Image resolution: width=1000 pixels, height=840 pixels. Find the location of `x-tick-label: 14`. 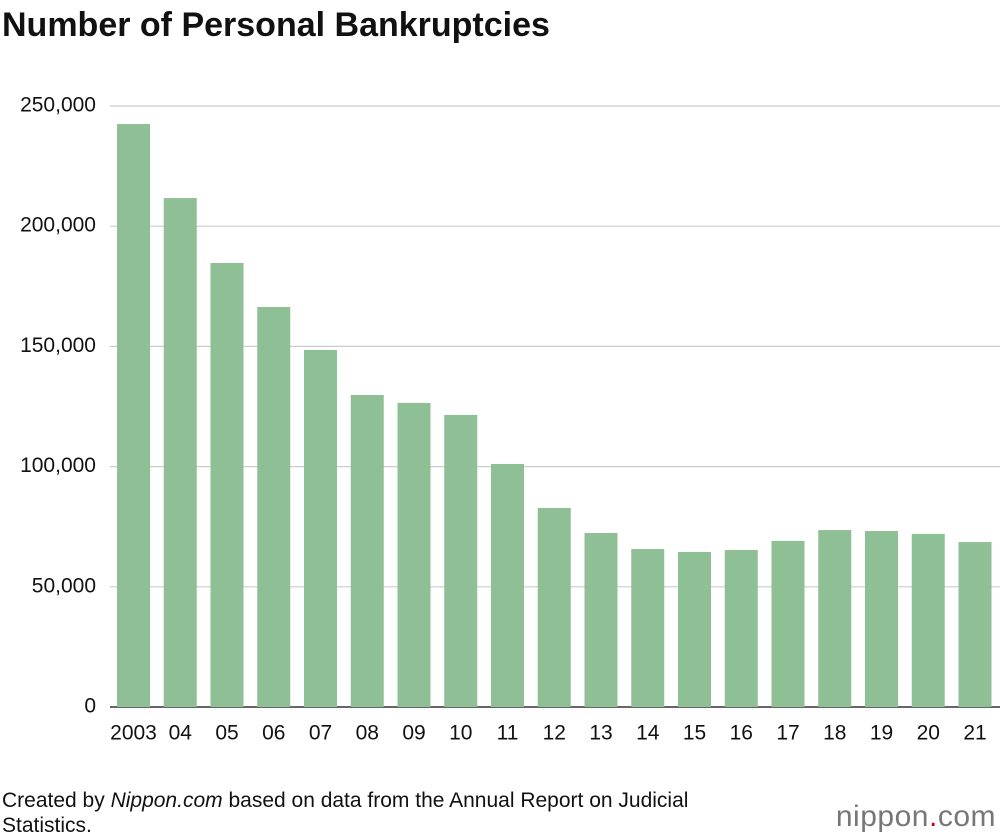

x-tick-label: 14 is located at coordinates (648, 733).